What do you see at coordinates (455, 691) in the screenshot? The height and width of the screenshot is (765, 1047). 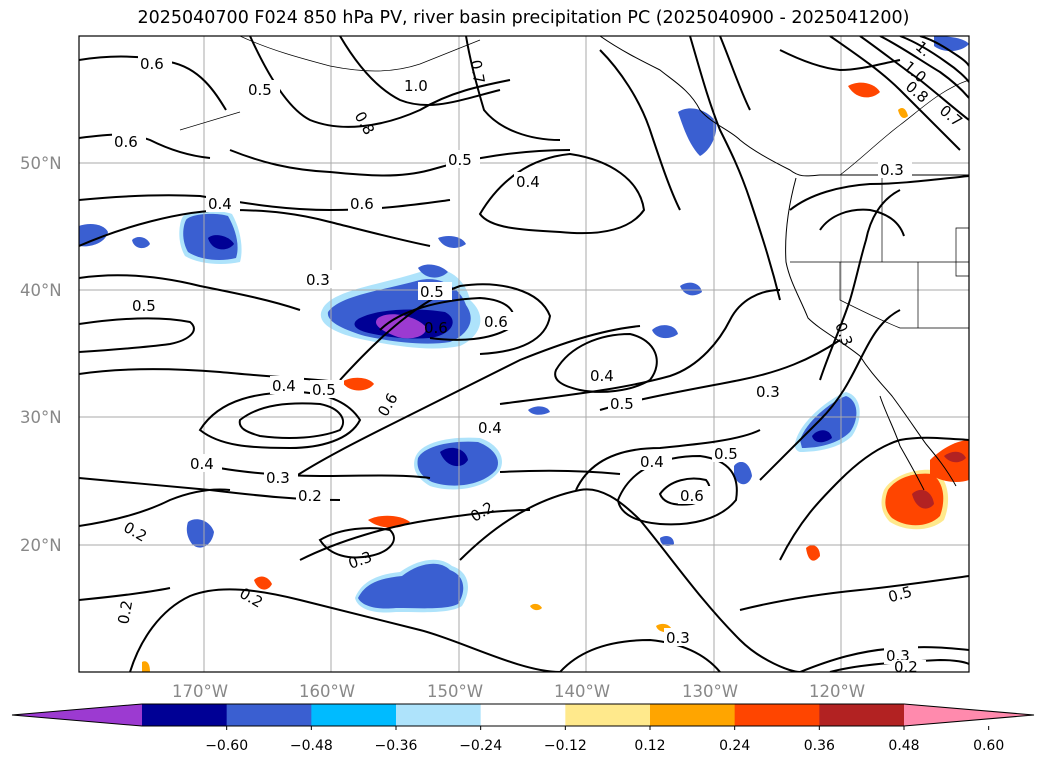 I see `lon-tick-label: 150°W` at bounding box center [455, 691].